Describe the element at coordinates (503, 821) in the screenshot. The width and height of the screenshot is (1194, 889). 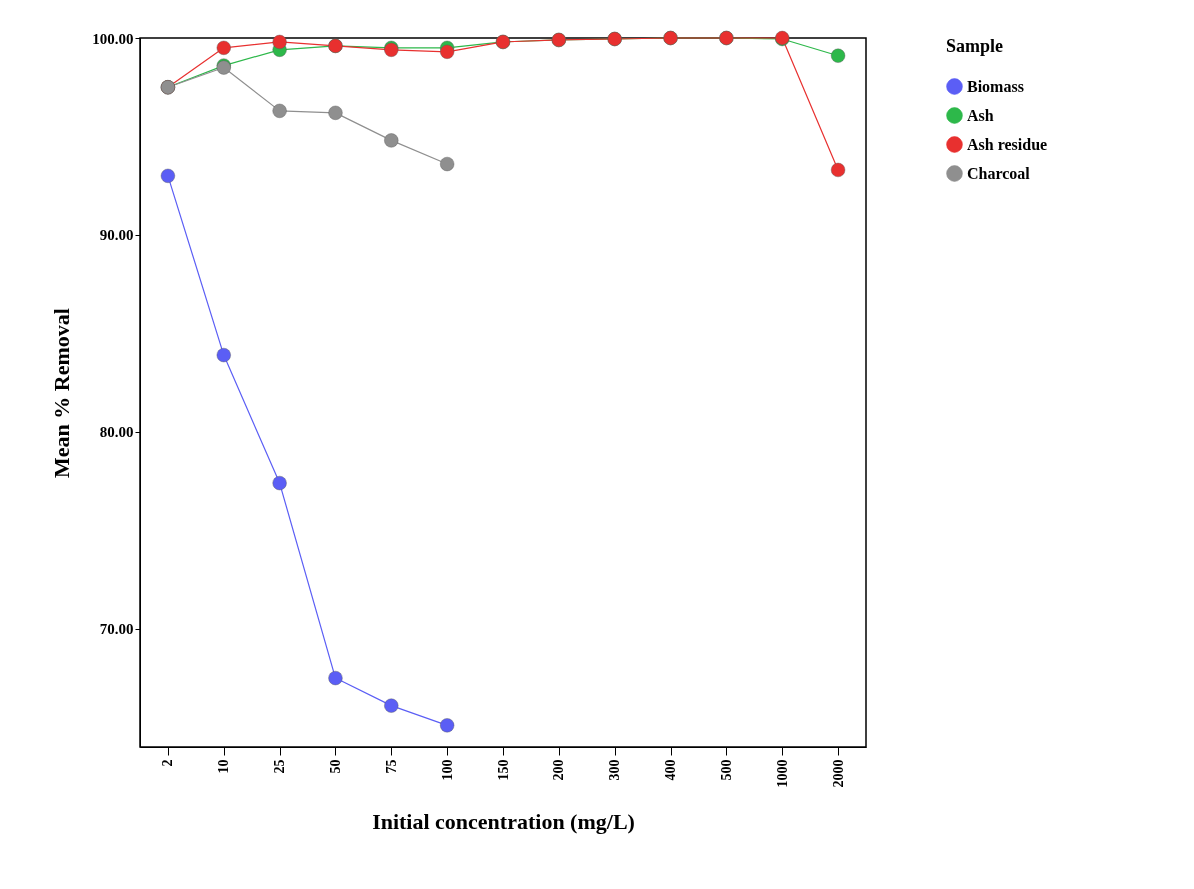
I see `x-axis-title: Initial concentration (mg/L)` at that location.